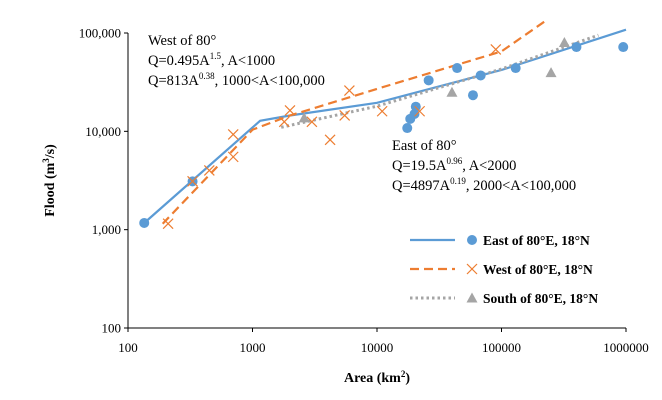 This screenshot has width=662, height=400. What do you see at coordinates (103, 131) in the screenshot?
I see `y-tick-label: 10,000` at bounding box center [103, 131].